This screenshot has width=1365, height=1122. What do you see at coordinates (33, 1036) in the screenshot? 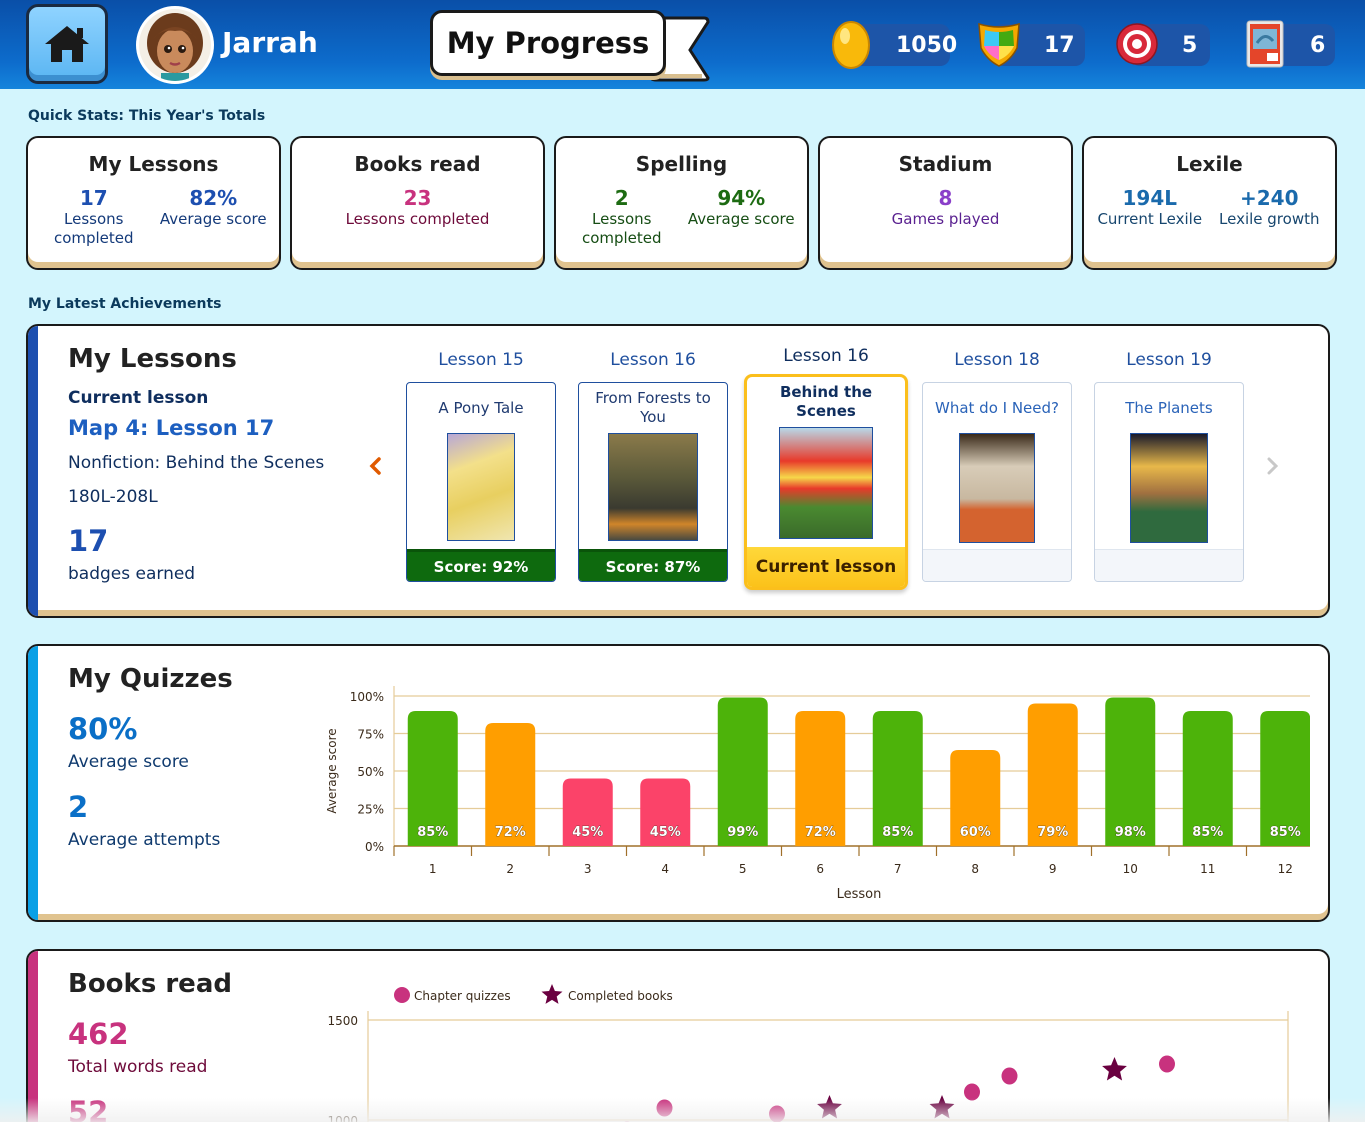
I see `panel-accent-stripe` at bounding box center [33, 1036].